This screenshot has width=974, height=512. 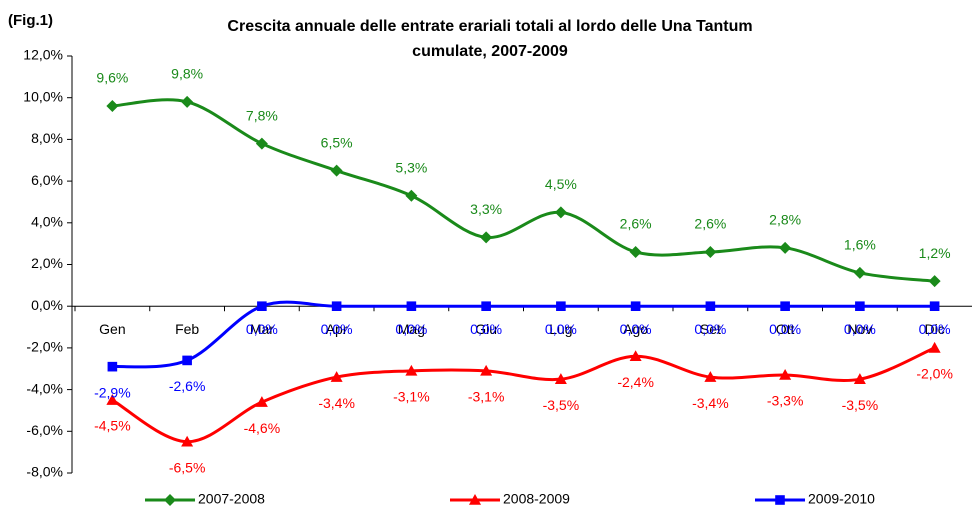 I want to click on x-tick-label: Dic, so click(x=935, y=329).